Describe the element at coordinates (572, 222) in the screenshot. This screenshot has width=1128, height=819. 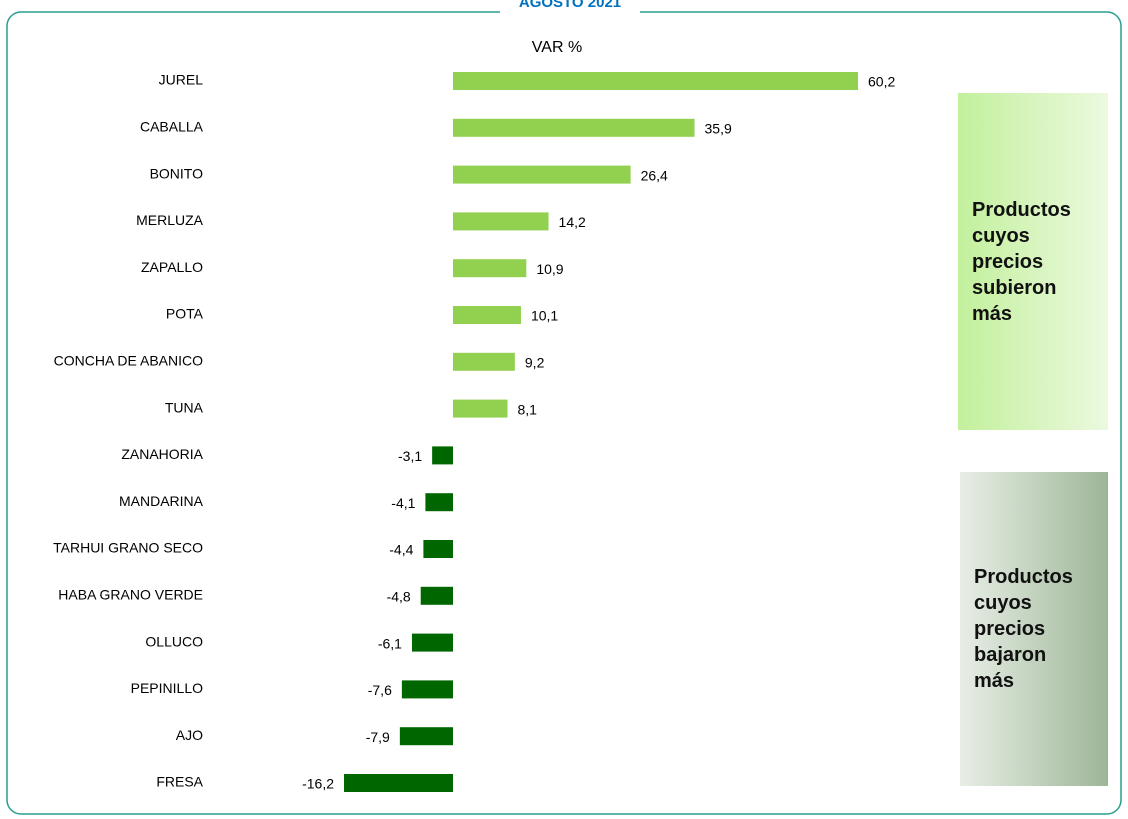
I see `value-label: 14,2` at that location.